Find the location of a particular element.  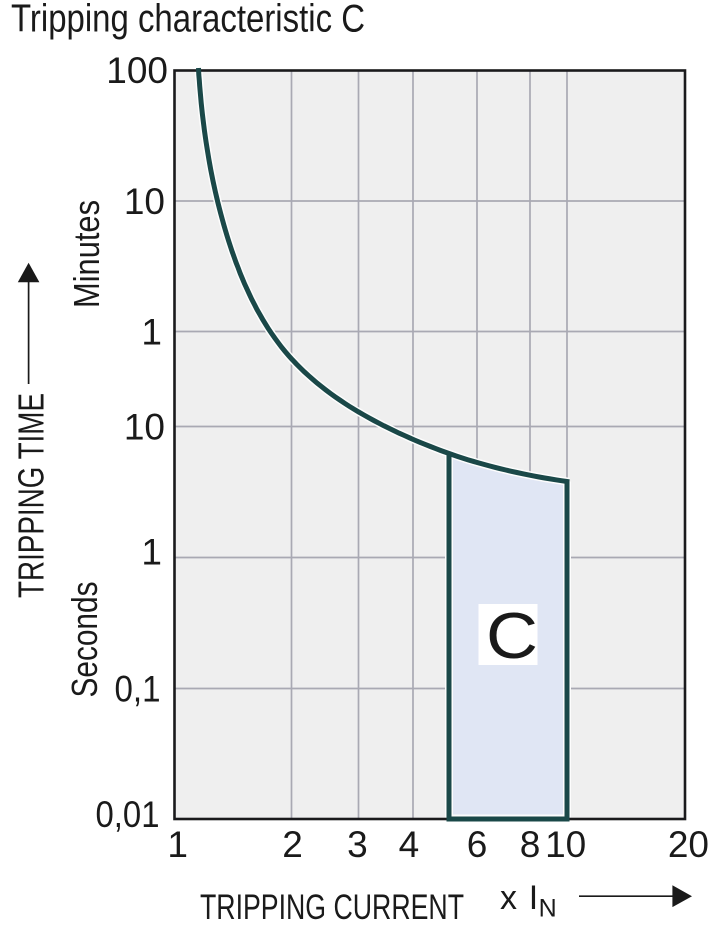

svg-text: 0,01 is located at coordinates (128, 814).